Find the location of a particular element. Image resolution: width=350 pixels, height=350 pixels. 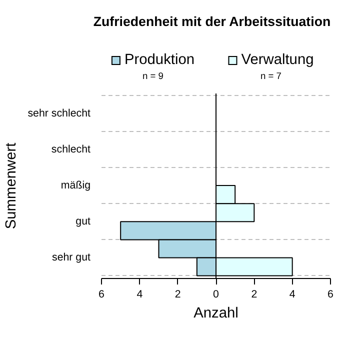

text: n = 7 is located at coordinates (271, 76).